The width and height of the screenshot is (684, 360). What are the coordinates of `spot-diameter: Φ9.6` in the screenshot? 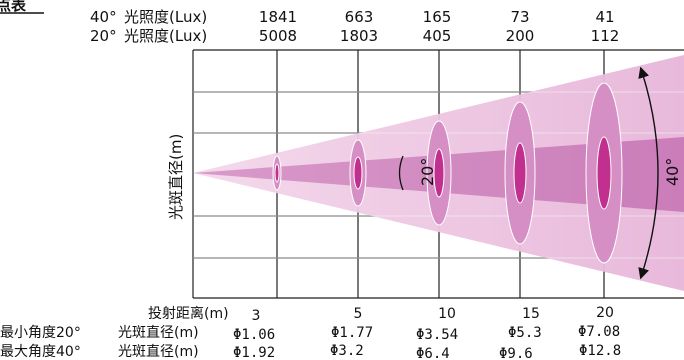 It's located at (516, 353).